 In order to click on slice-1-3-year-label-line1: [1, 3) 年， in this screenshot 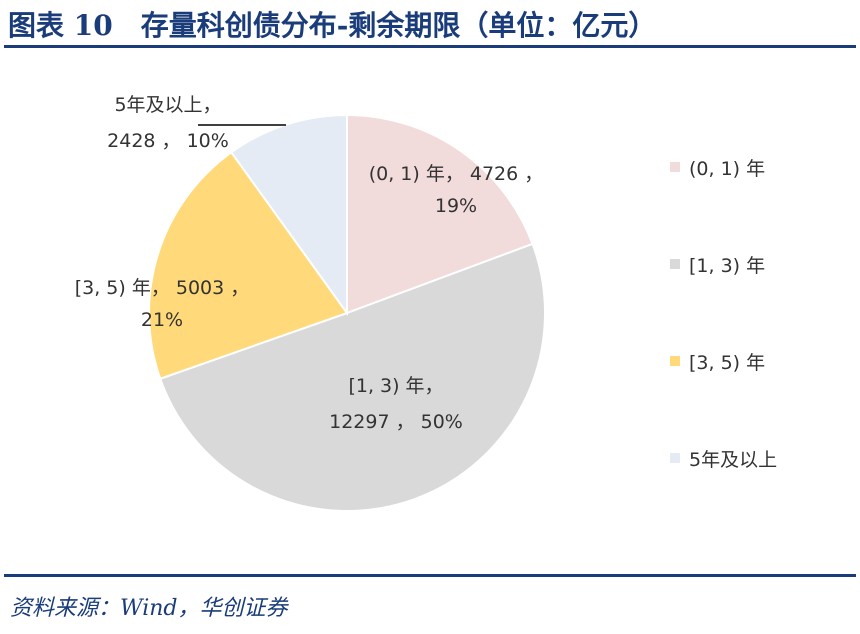, I will do `click(395, 386)`.